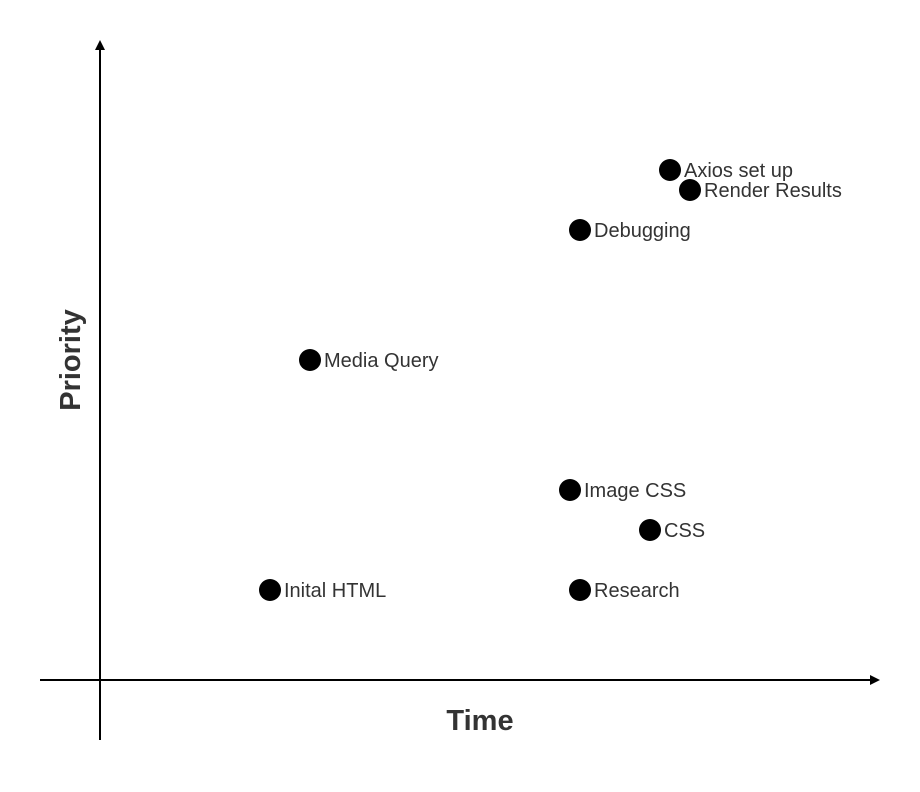 This screenshot has height=792, width=920. Describe the element at coordinates (738, 171) in the screenshot. I see `data-point-label: Axios set up` at that location.